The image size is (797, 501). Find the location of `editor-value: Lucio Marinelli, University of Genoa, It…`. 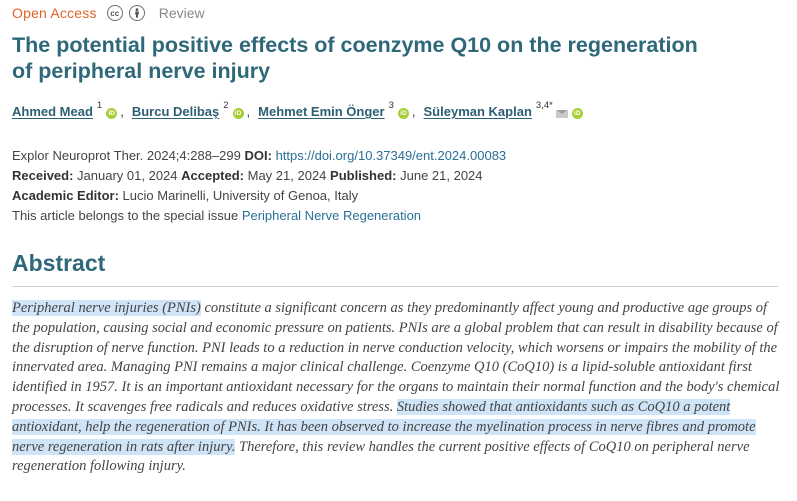

editor-value: Lucio Marinelli, University of Genoa, It… is located at coordinates (240, 195).